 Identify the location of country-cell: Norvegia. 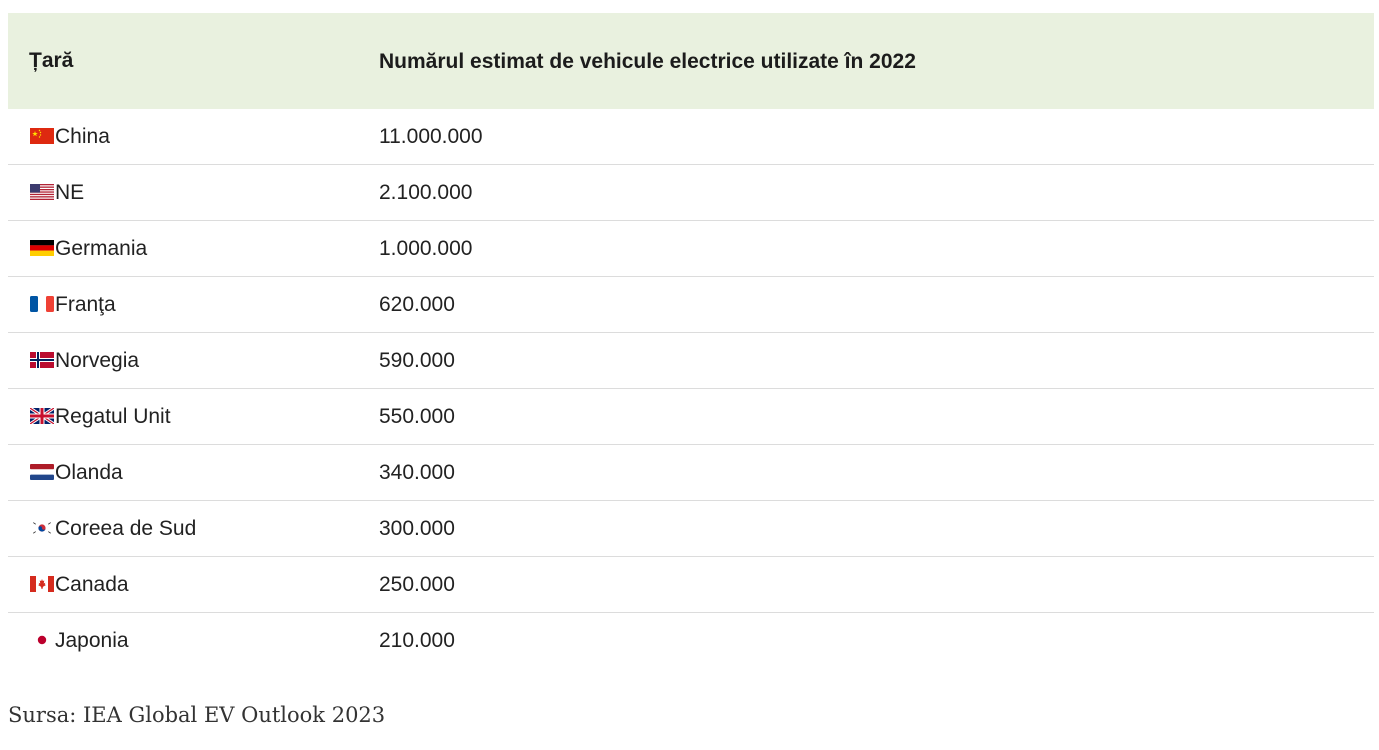
(182, 360).